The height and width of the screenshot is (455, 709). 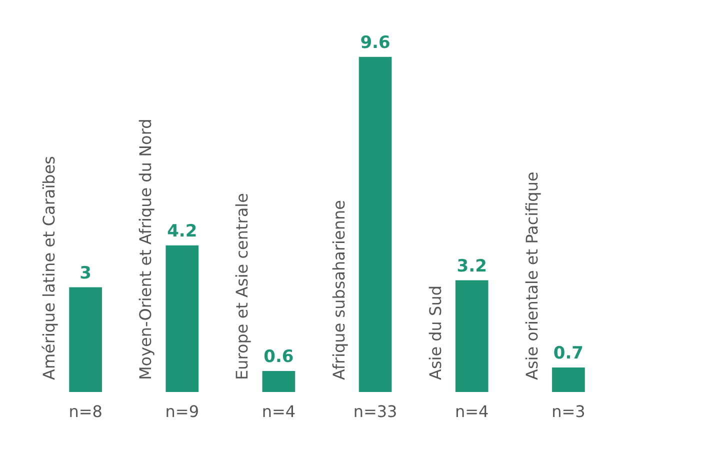 I want to click on text: n=3, so click(x=569, y=411).